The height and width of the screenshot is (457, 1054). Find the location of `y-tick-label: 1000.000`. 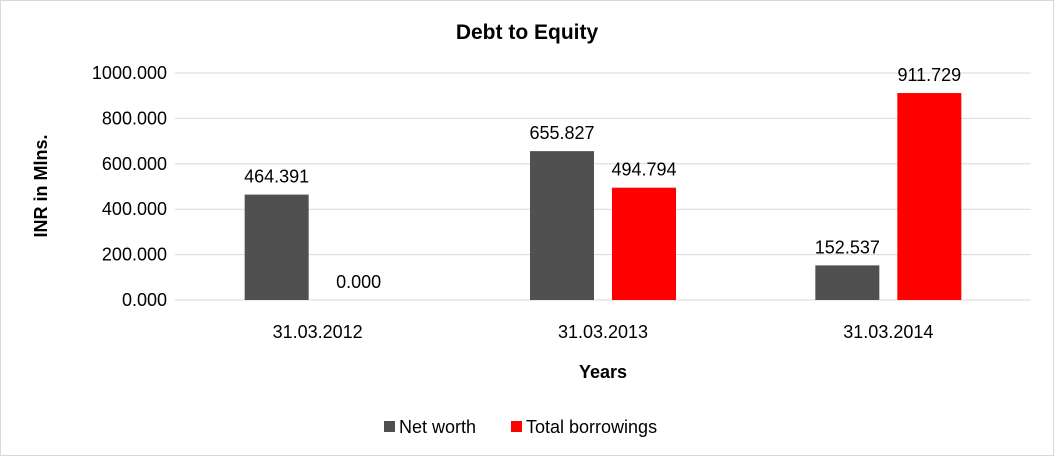

y-tick-label: 1000.000 is located at coordinates (129, 73).